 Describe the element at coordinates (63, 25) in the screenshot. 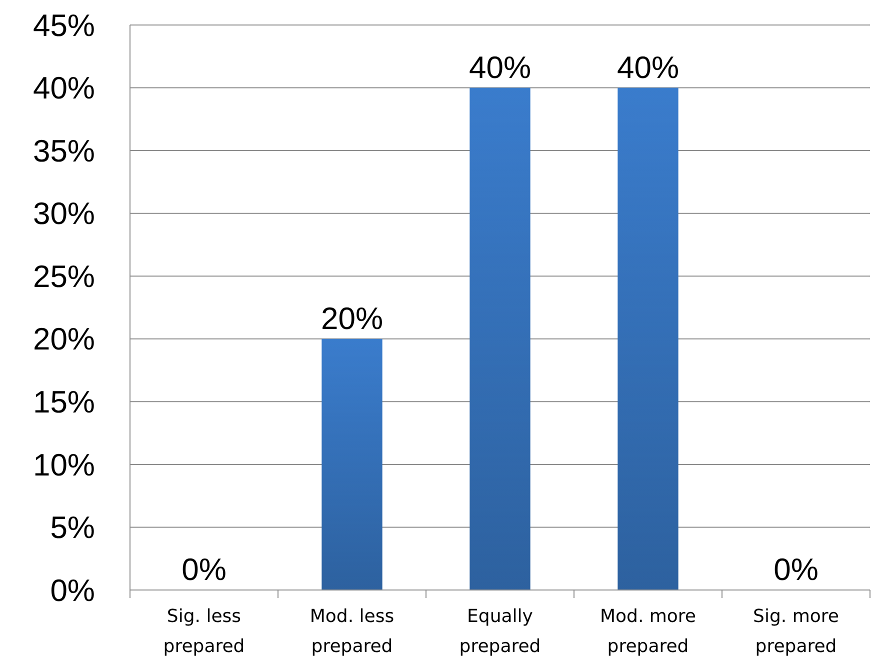

I see `y-tick-label: 45%` at that location.